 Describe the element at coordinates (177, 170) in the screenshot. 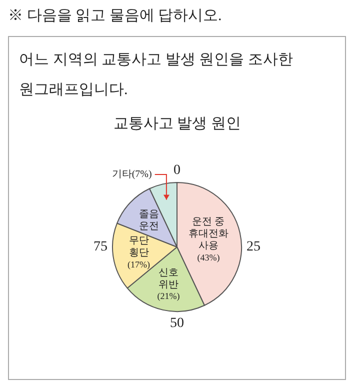

I see `text: 0` at that location.